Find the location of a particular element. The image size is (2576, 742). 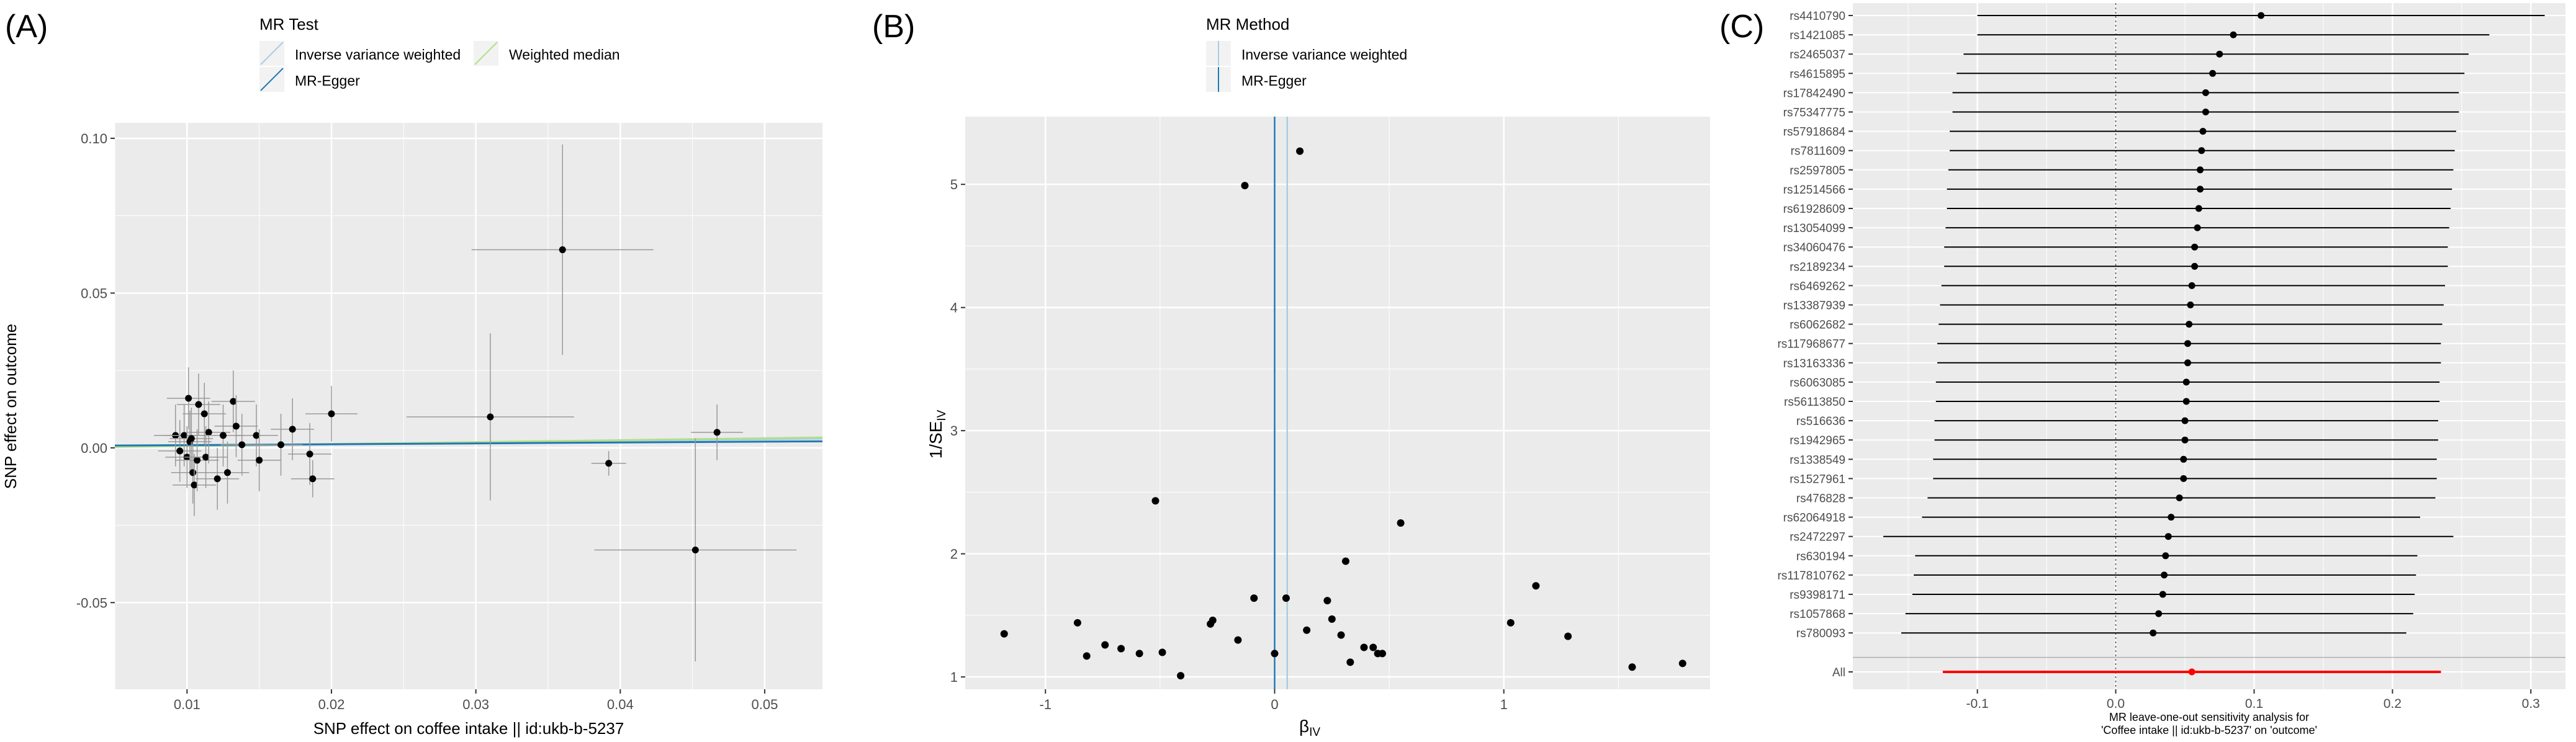

legend-egger-label: MR-Egger is located at coordinates (327, 81).